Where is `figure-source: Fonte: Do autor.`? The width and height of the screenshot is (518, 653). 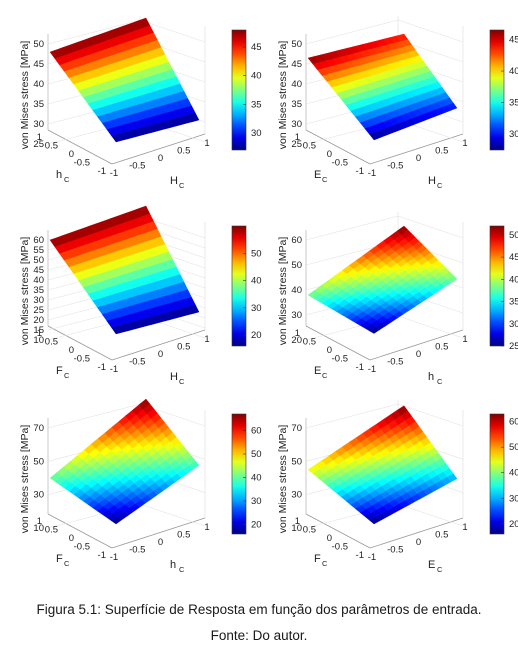
figure-source: Fonte: Do autor. is located at coordinates (259, 635).